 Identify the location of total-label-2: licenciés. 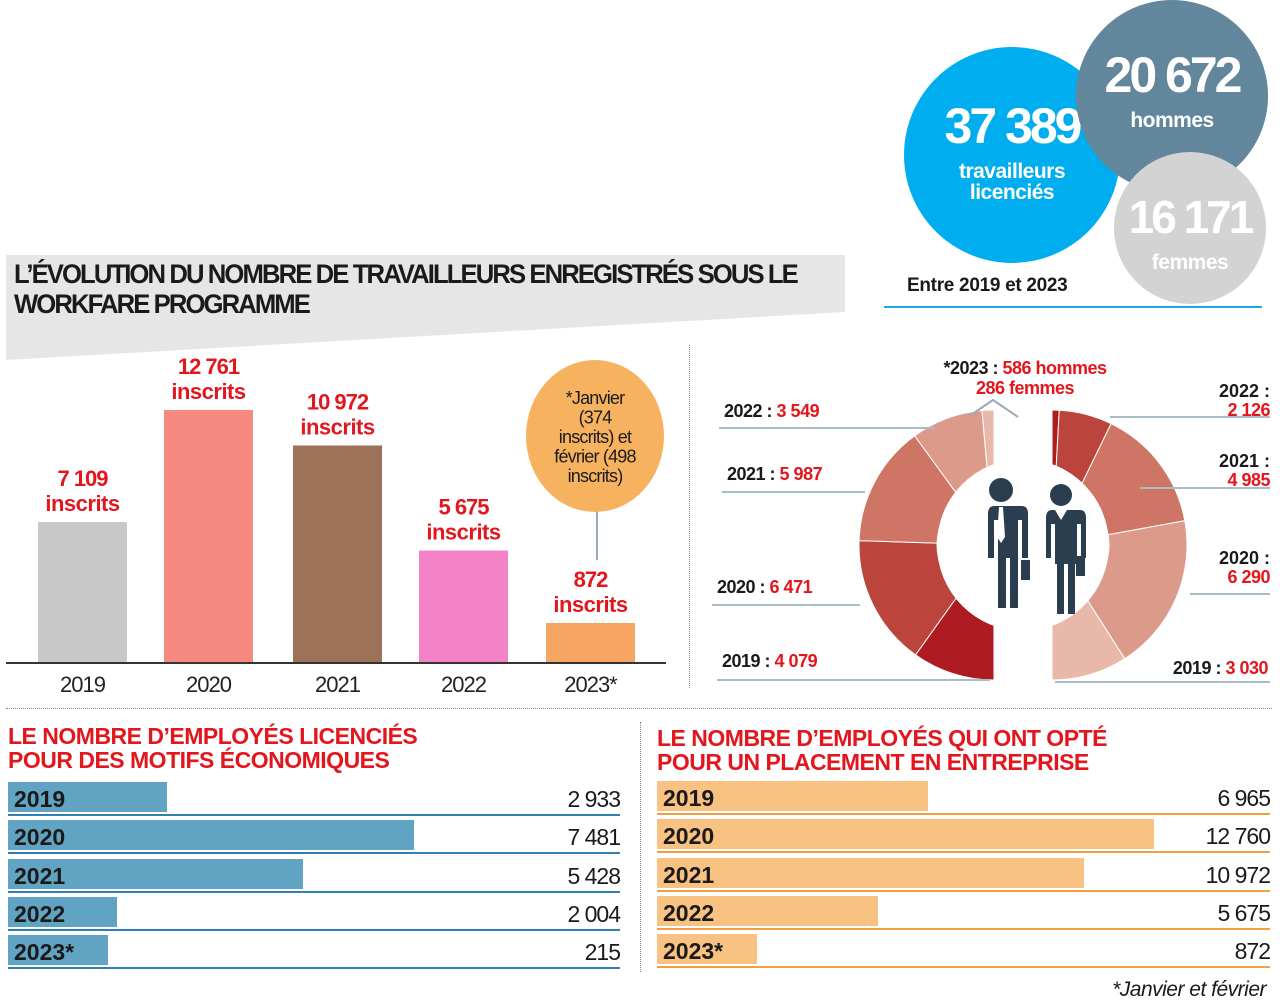
(1012, 192).